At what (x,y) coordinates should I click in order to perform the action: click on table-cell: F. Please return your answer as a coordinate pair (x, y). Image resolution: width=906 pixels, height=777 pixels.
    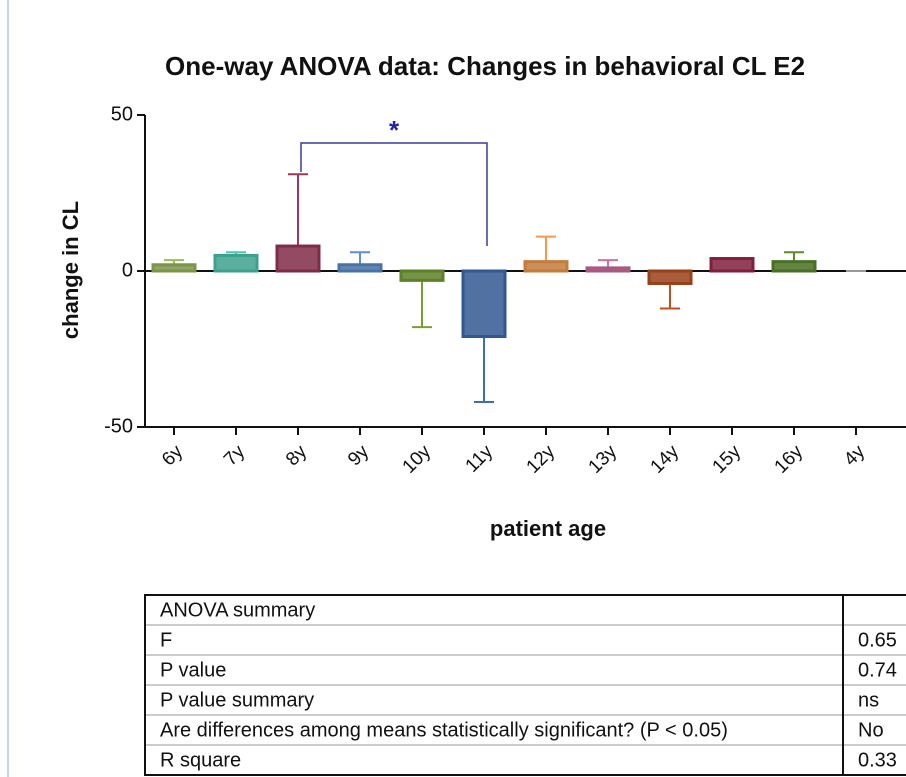
    Looking at the image, I should click on (166, 640).